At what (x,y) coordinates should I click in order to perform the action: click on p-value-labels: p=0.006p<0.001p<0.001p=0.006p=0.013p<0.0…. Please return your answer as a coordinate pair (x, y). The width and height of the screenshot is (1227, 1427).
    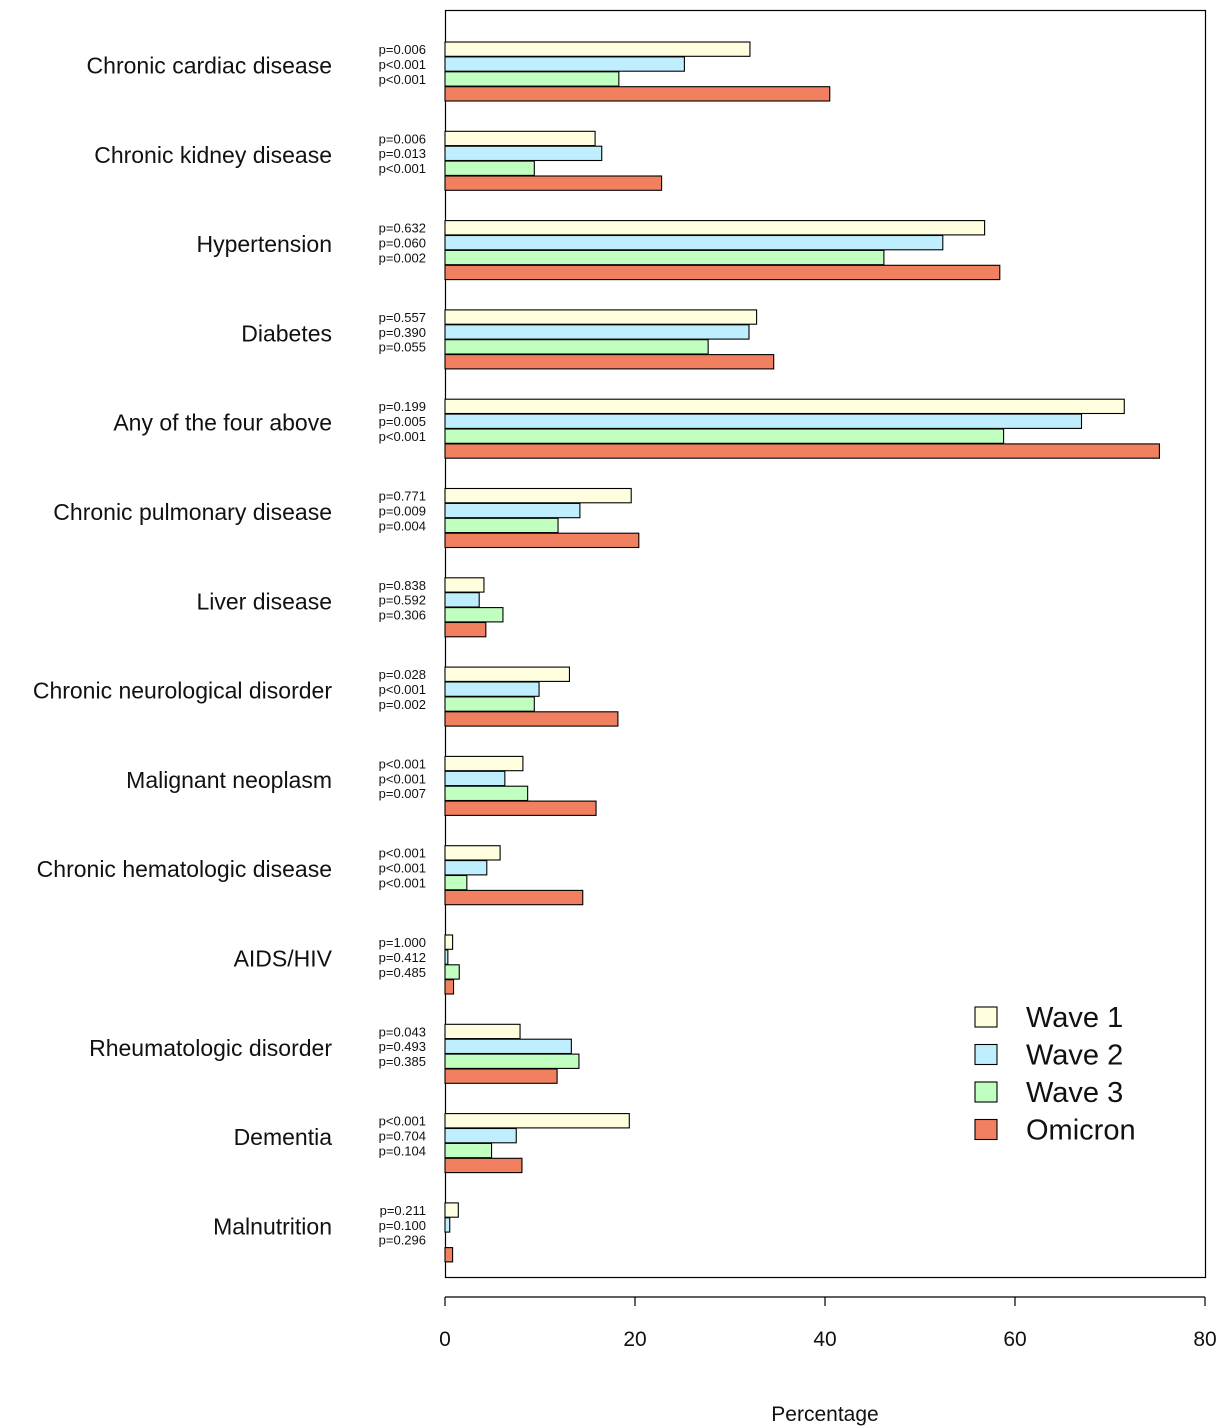
    Looking at the image, I should click on (402, 645).